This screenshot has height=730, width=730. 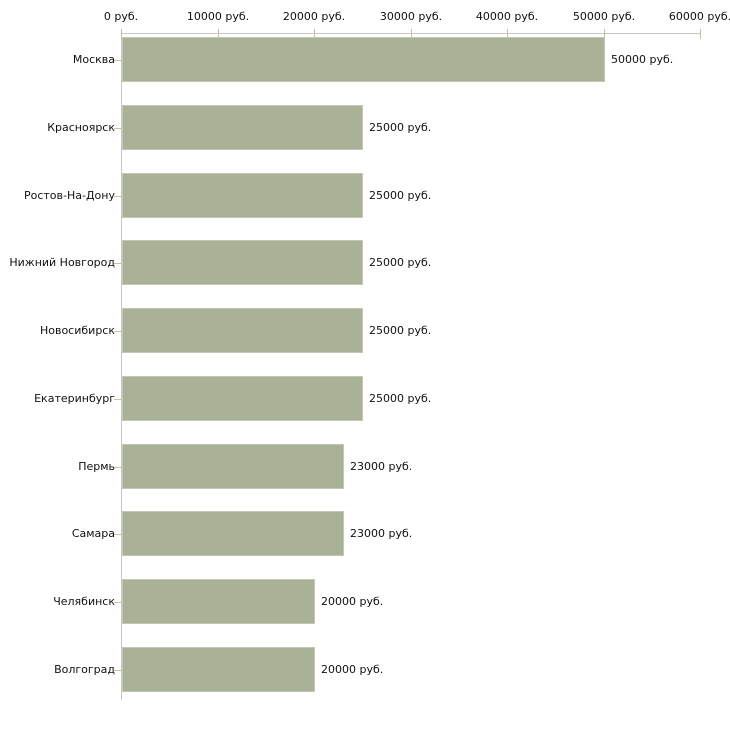 I want to click on x-axis-tick-label: 0 руб., so click(x=121, y=16).